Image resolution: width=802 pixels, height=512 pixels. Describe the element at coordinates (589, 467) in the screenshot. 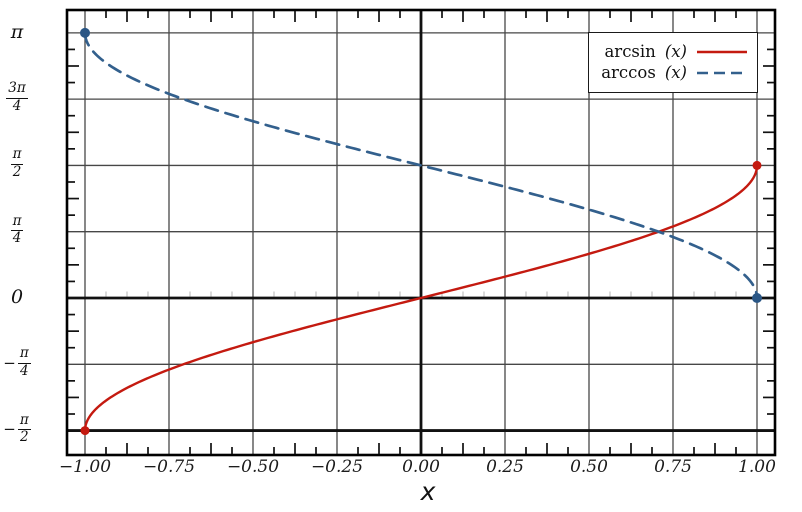

I see `x-tick-label: 0.50` at that location.